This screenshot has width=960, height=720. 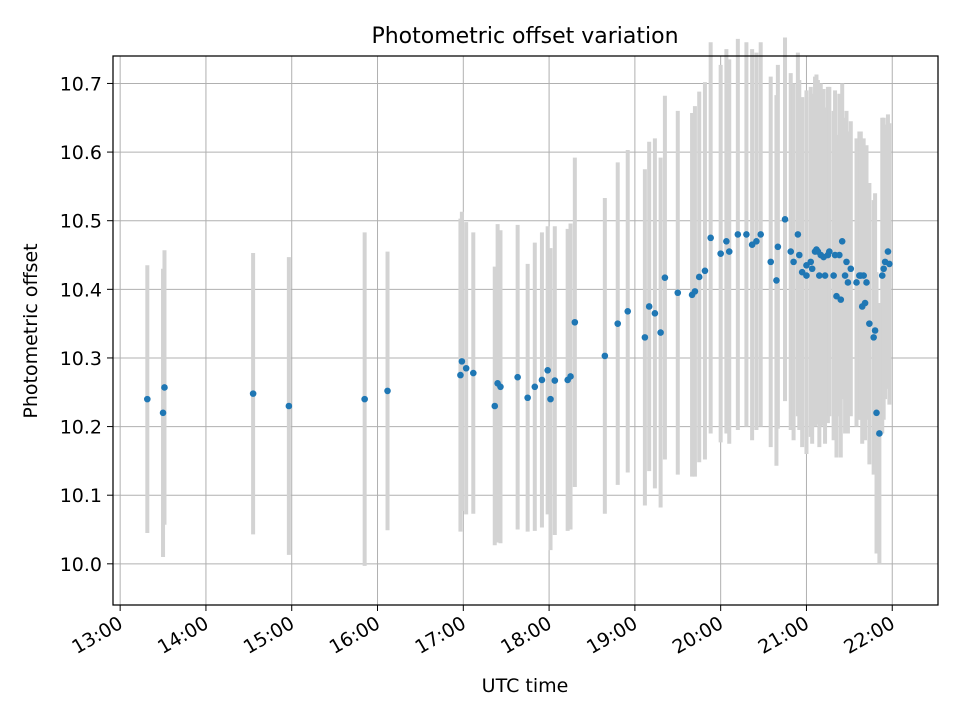 What do you see at coordinates (81, 359) in the screenshot?
I see `y-tick-label: 10.3` at bounding box center [81, 359].